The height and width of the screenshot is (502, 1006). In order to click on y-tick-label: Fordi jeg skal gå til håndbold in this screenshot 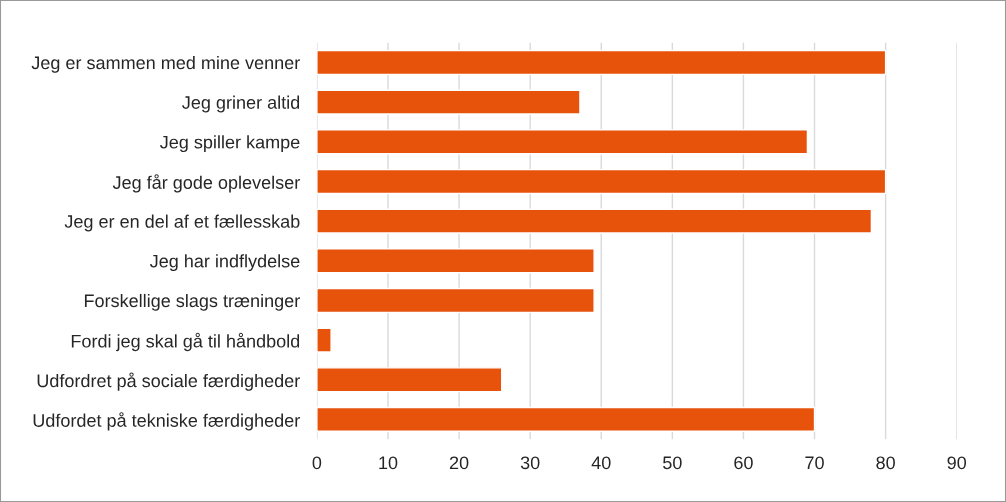, I will do `click(185, 342)`.